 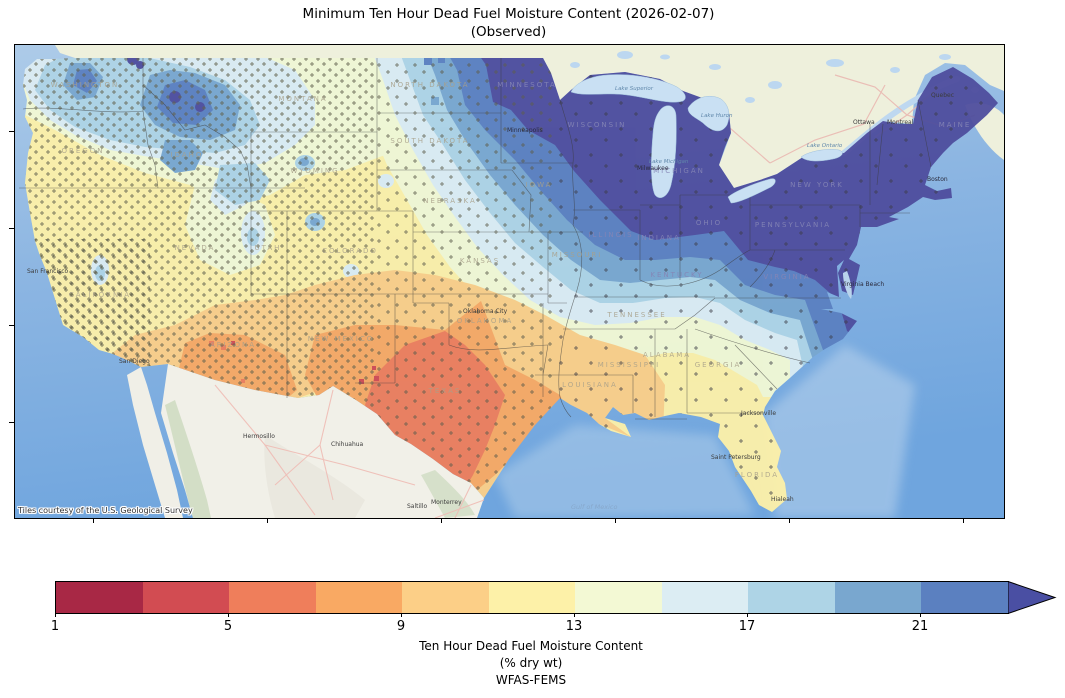 I want to click on city-label: Hialeah, so click(x=782, y=499).